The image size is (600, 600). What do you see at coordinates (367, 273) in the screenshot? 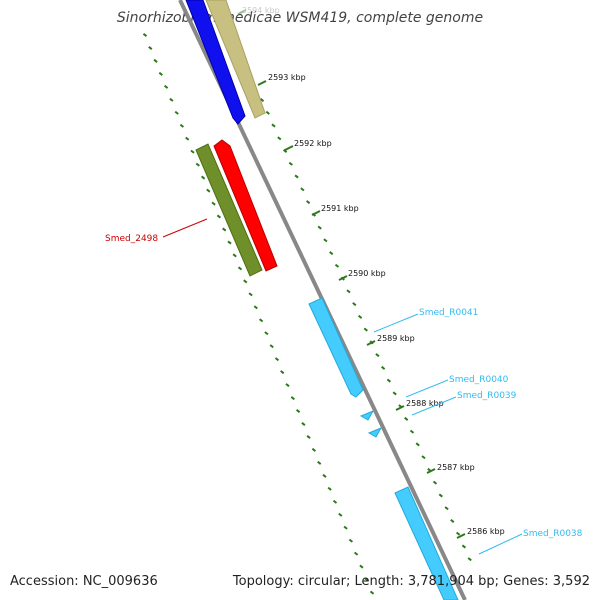
I see `tick-label: 2590 kbp` at bounding box center [367, 273].